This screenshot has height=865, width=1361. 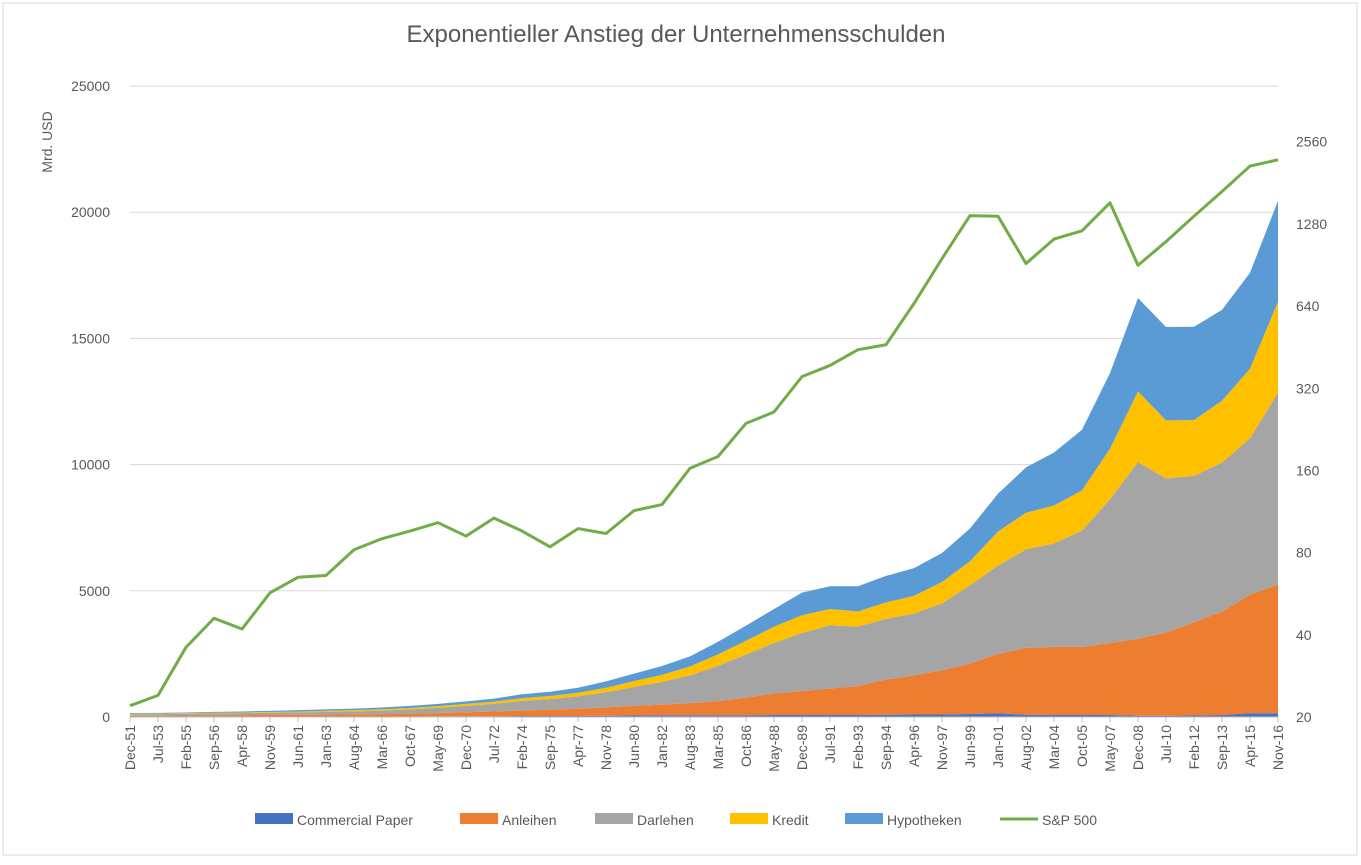 I want to click on x-tick-label: May-69, so click(x=438, y=748).